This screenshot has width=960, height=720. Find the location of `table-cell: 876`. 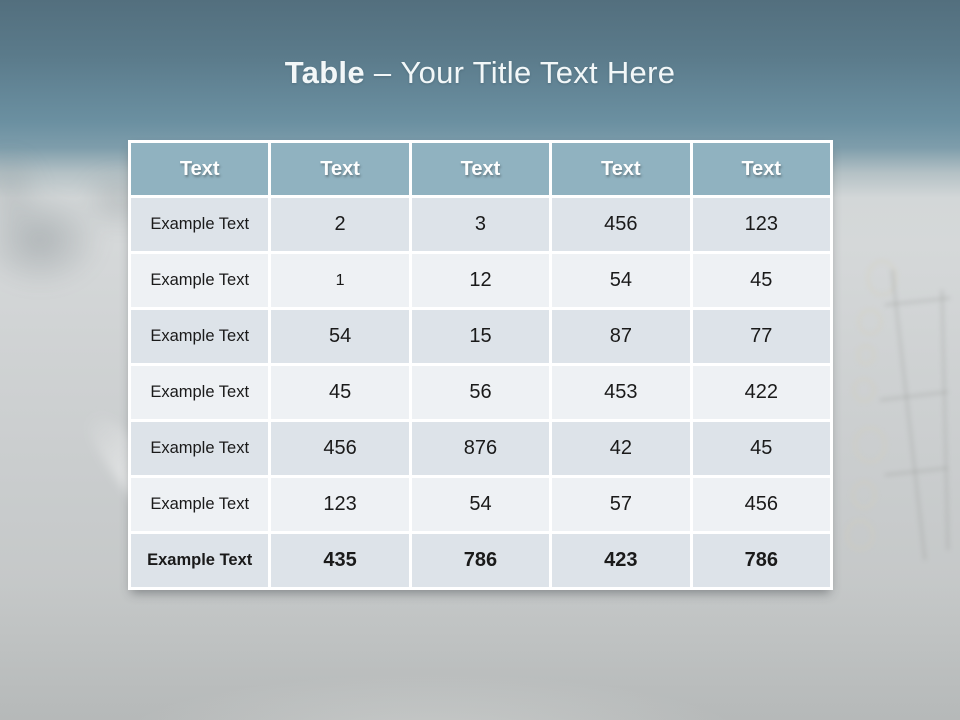

table-cell: 876 is located at coordinates (480, 448).